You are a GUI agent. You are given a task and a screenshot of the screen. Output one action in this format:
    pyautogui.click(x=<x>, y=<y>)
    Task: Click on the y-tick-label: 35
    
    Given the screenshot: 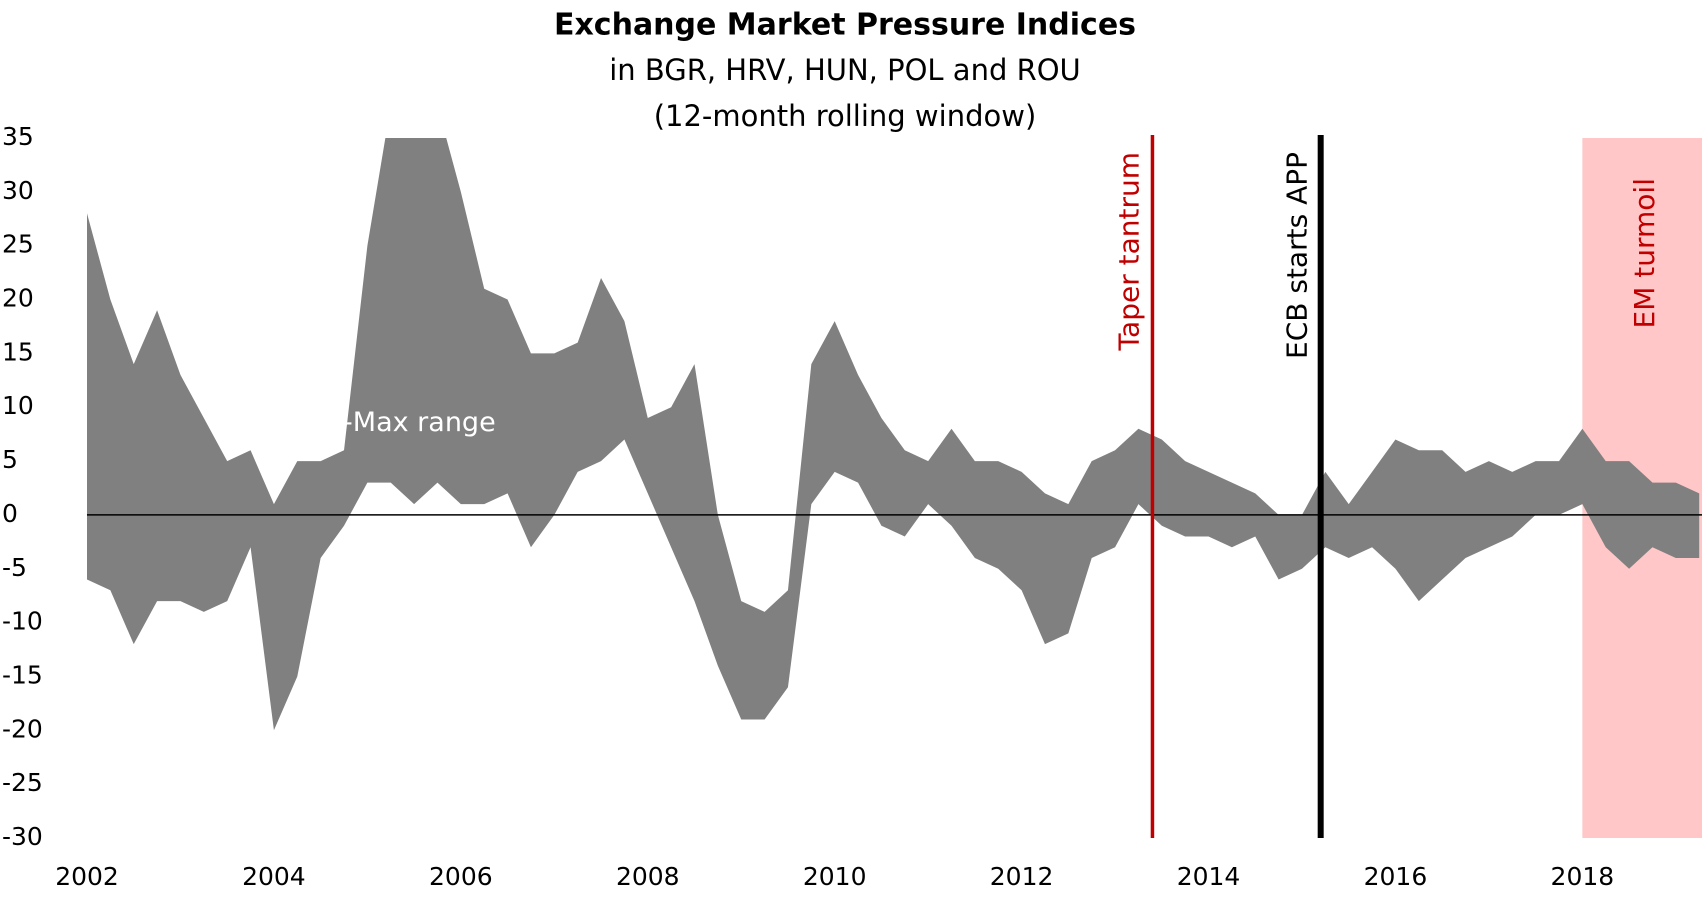 What is the action you would take?
    pyautogui.click(x=18, y=136)
    